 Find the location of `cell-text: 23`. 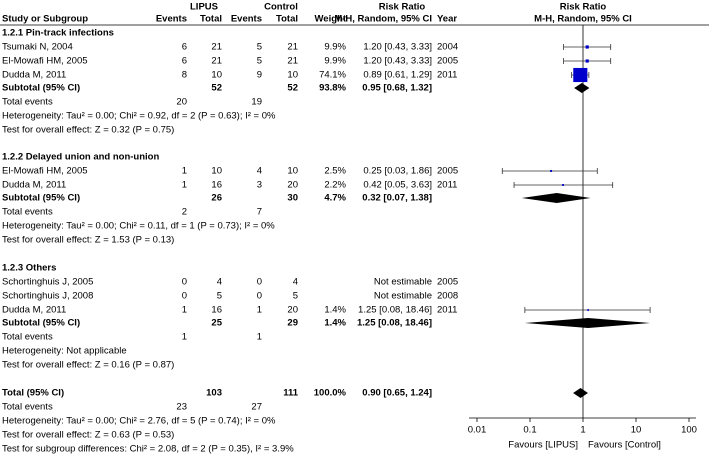

cell-text: 23 is located at coordinates (181, 407).